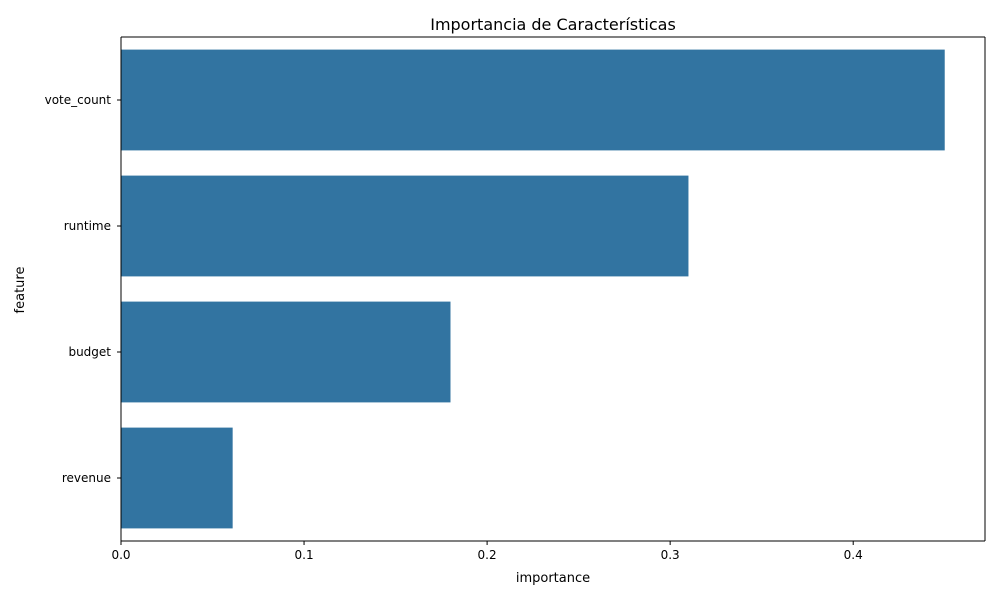 The height and width of the screenshot is (600, 1000). What do you see at coordinates (670, 555) in the screenshot?
I see `x-tick-label: 0.3` at bounding box center [670, 555].